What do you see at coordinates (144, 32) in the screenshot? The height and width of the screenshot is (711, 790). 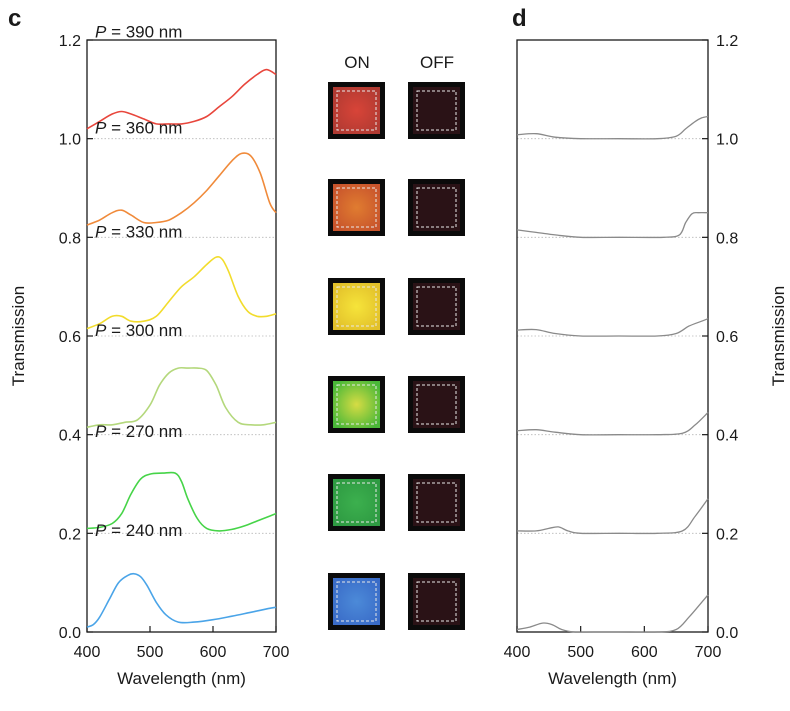 I see `series-label-value: = 390 nm` at bounding box center [144, 32].